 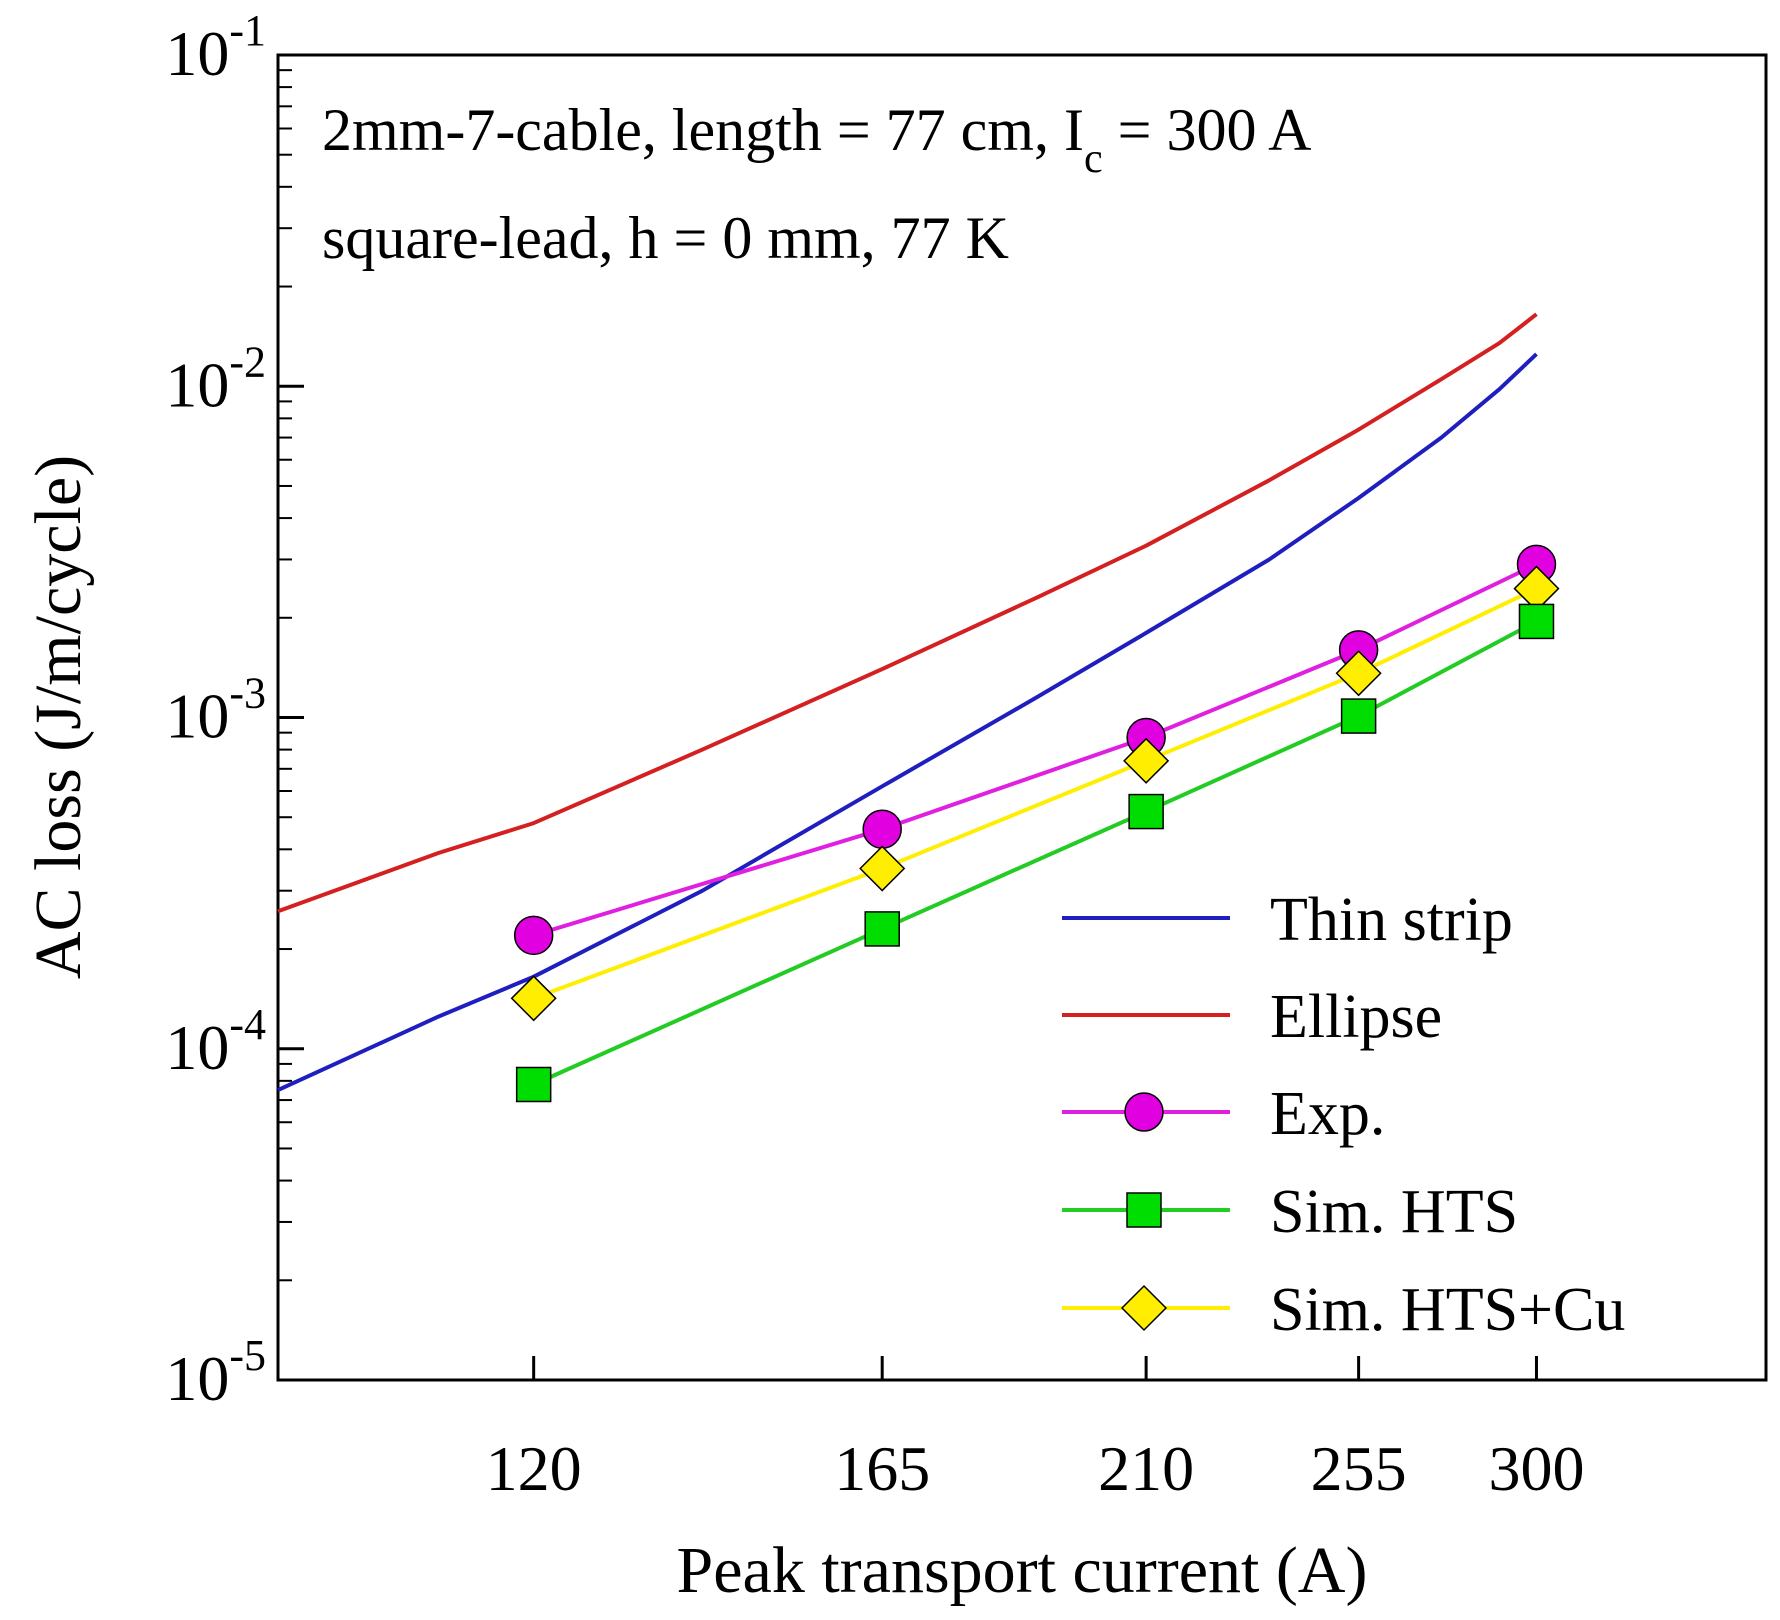 What do you see at coordinates (1447, 1310) in the screenshot?
I see `legend-label: Sim. HTS+Cu` at bounding box center [1447, 1310].